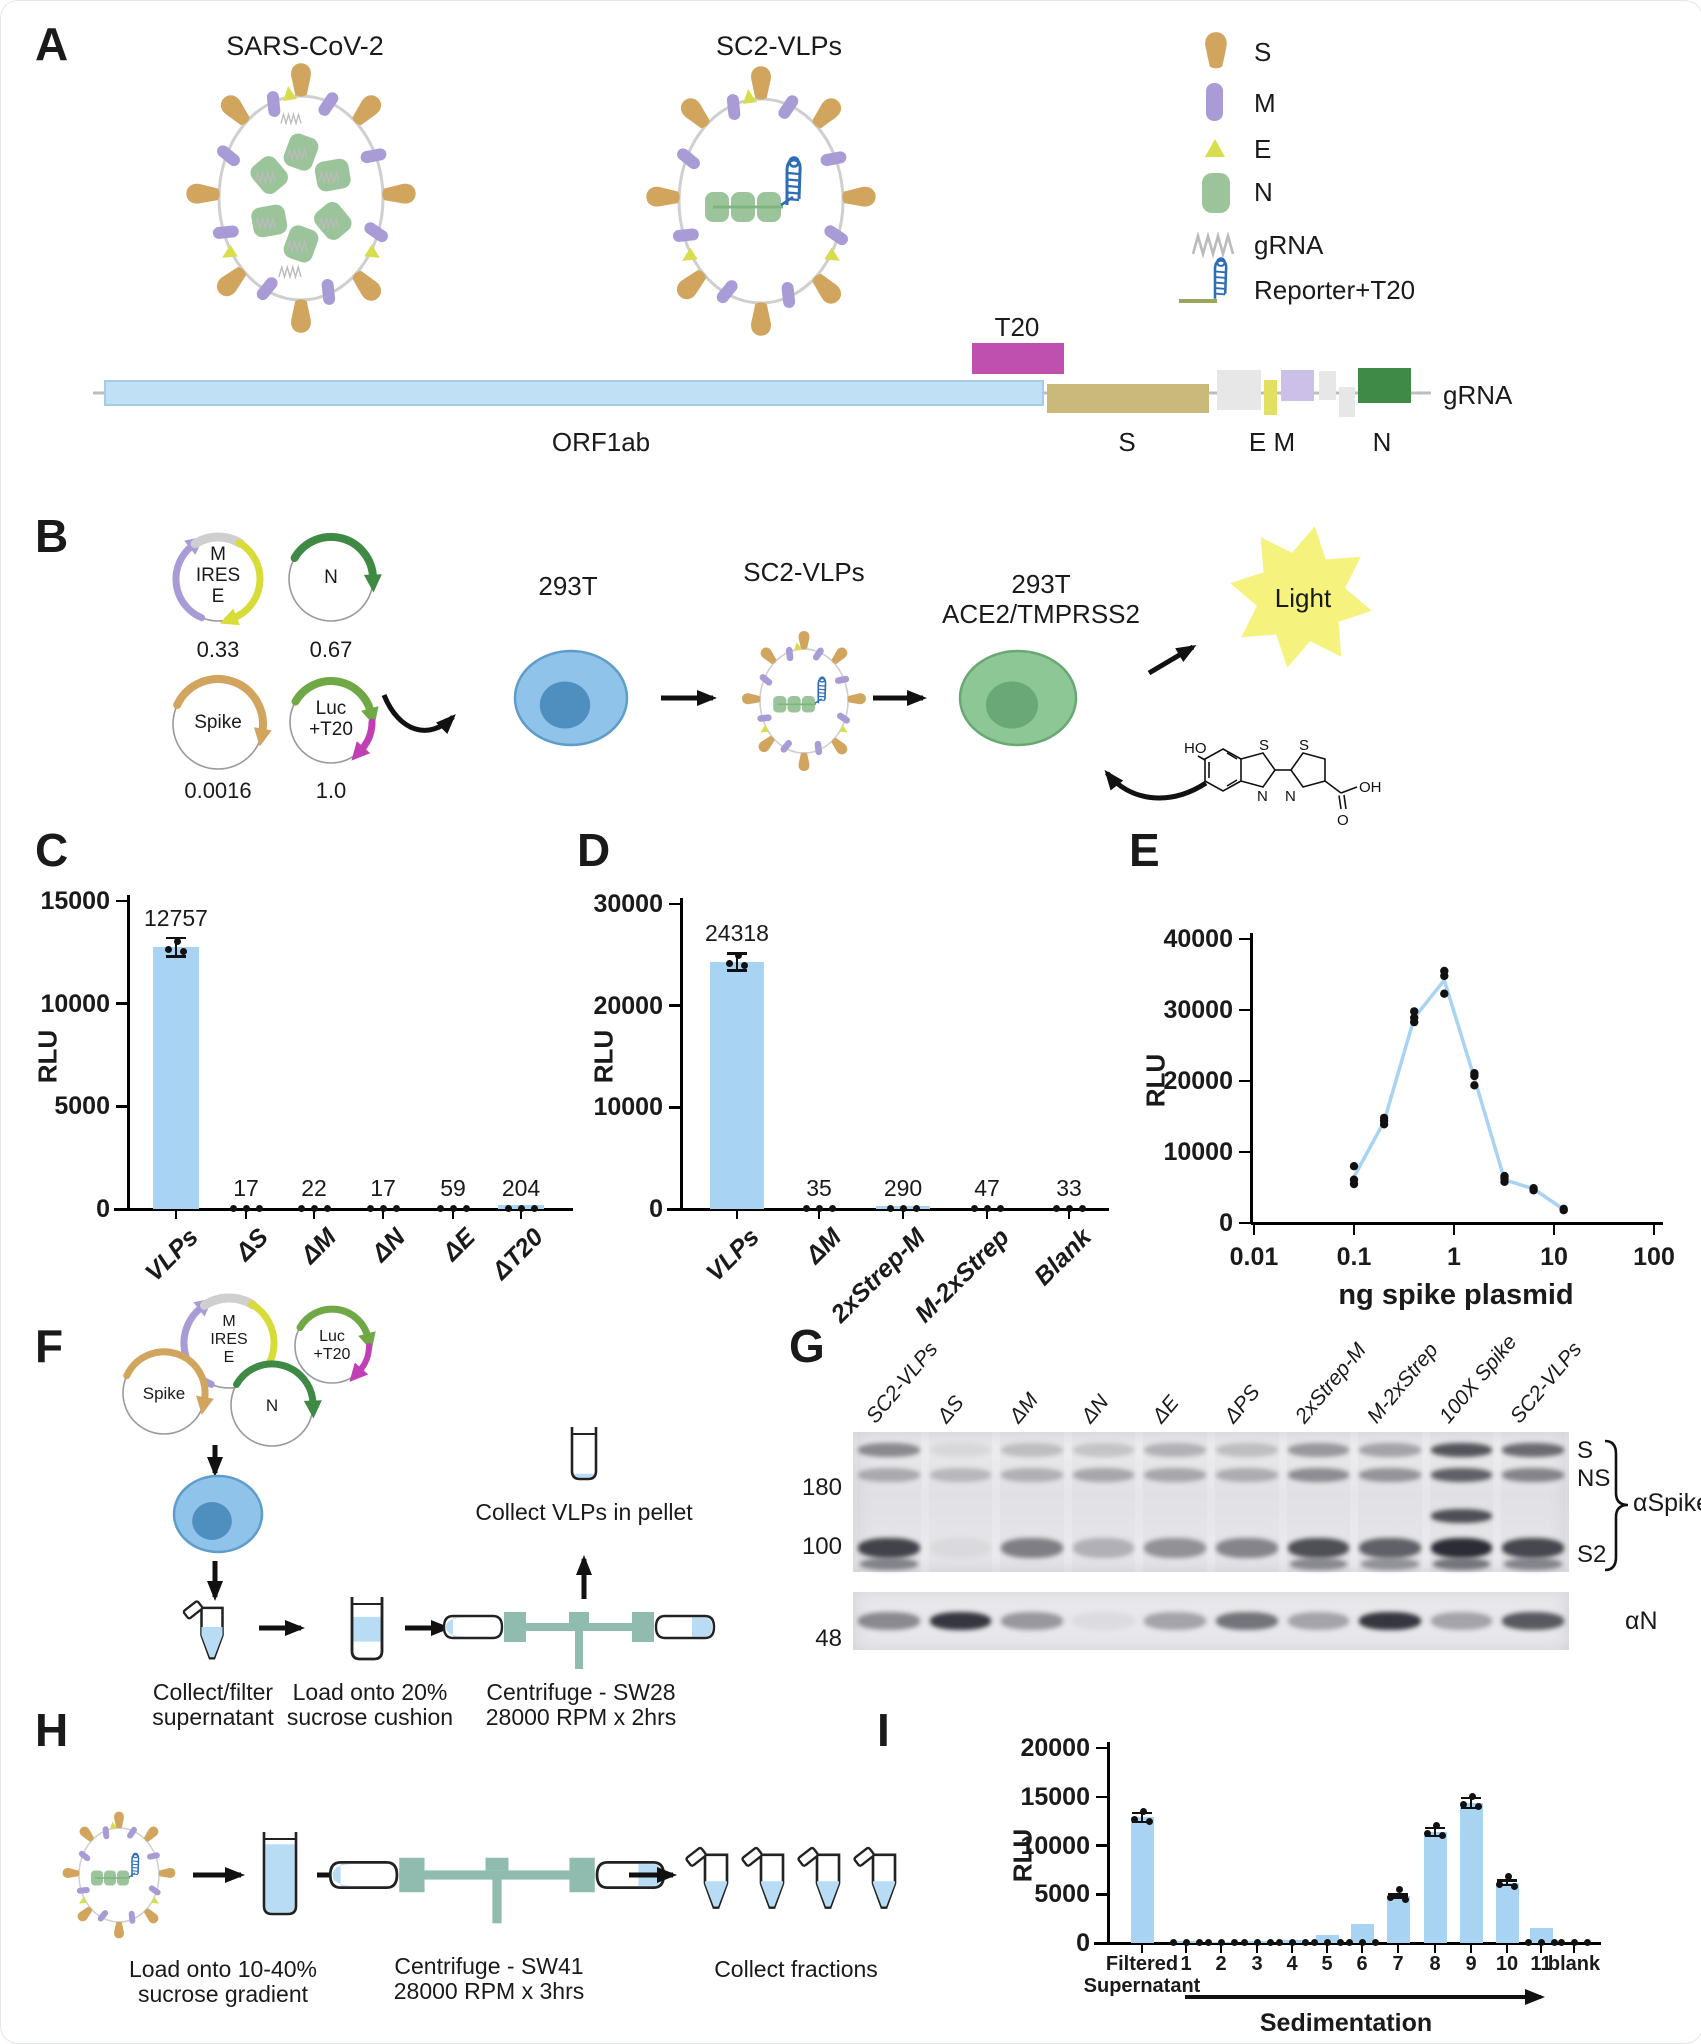 Image resolution: width=1701 pixels, height=2044 pixels. What do you see at coordinates (1198, 1081) in the screenshot?
I see `y-tick-label: 20000` at bounding box center [1198, 1081].